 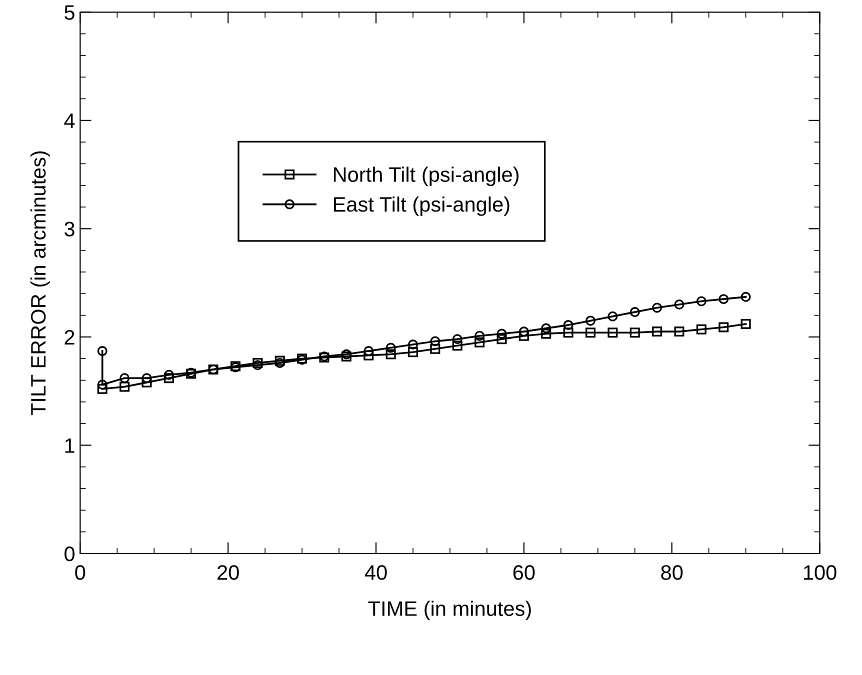 What do you see at coordinates (69, 554) in the screenshot?
I see `y-tick-label: 0` at bounding box center [69, 554].